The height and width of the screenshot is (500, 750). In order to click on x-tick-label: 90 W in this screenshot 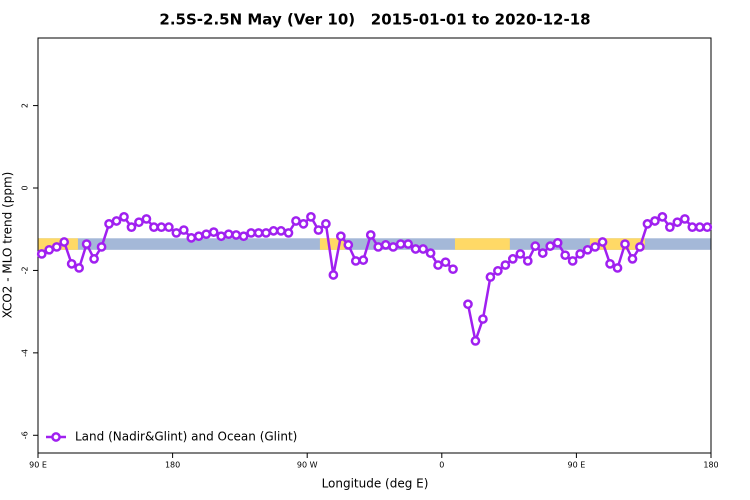, I will do `click(307, 465)`.